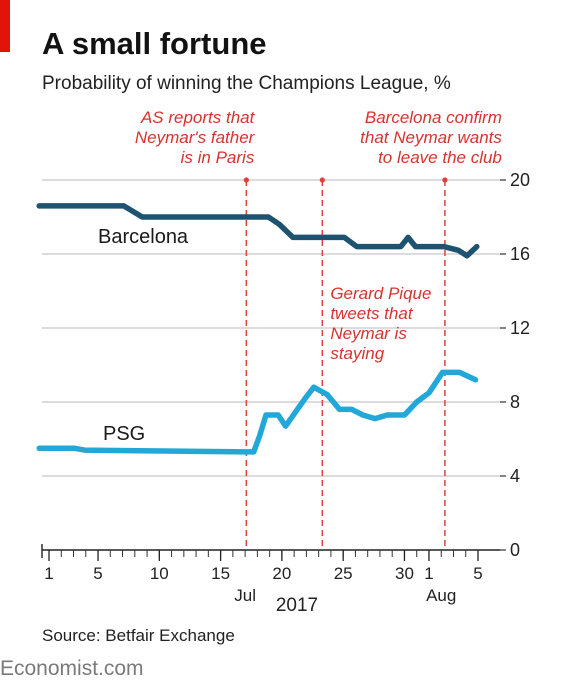  I want to click on x-tick-label-8: 5, so click(477, 573).